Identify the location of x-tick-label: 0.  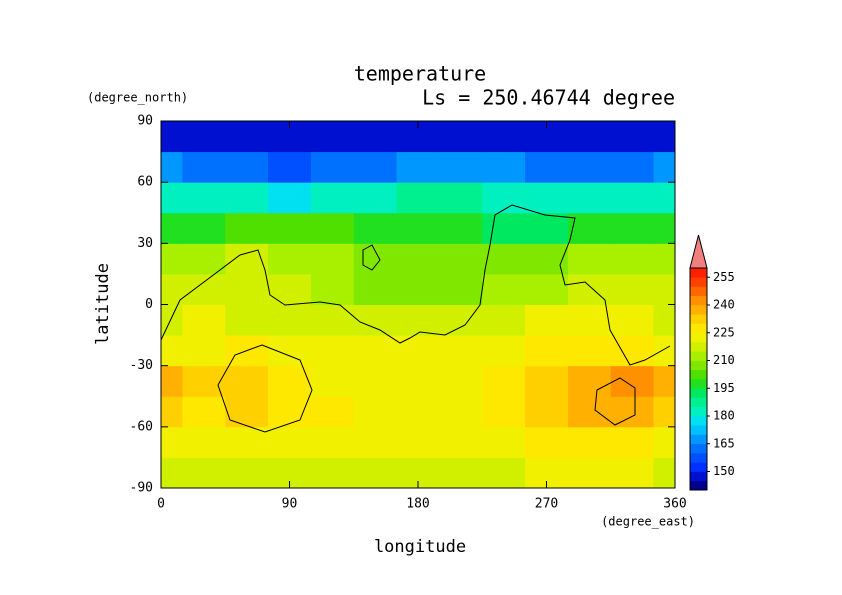
(161, 504).